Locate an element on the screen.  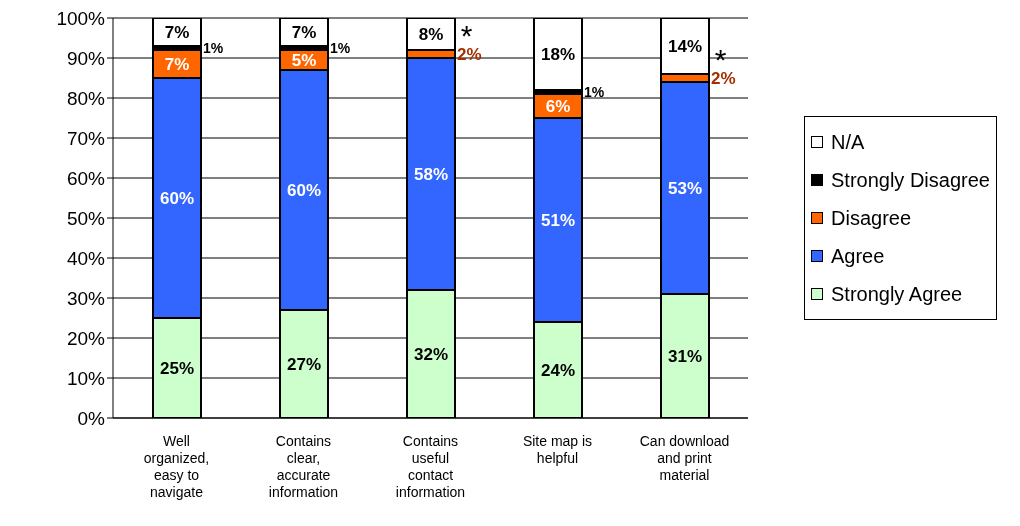
y-tick-label: 30% is located at coordinates (86, 298).